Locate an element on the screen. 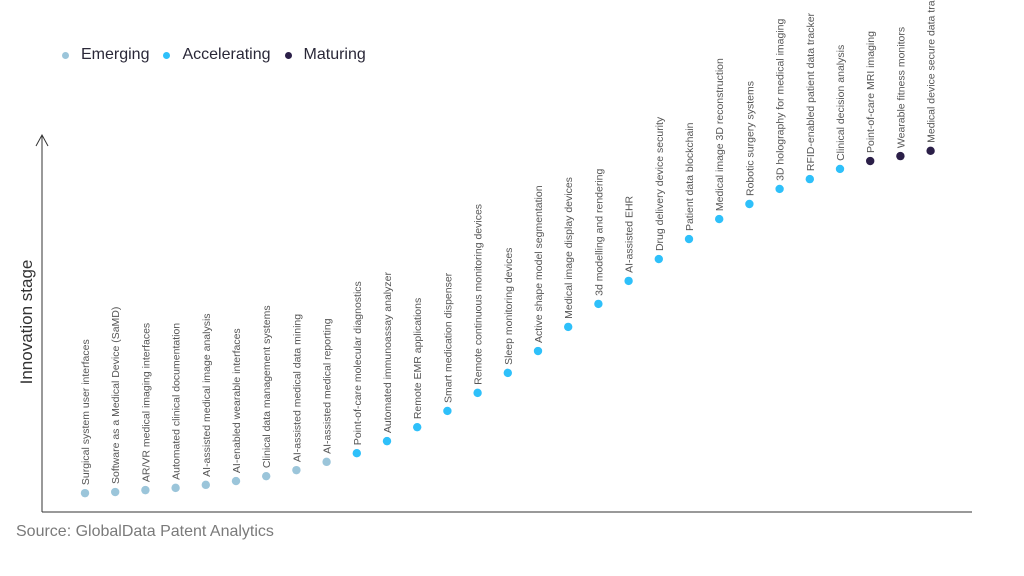  point-label: Wearable fitness monitors is located at coordinates (901, 87).